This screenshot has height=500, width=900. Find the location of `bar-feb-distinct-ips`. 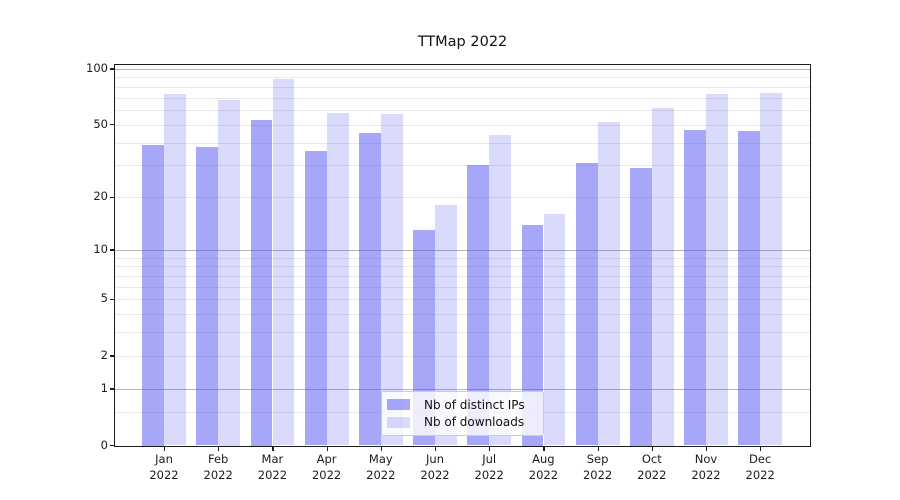

bar-feb-distinct-ips is located at coordinates (207, 296).